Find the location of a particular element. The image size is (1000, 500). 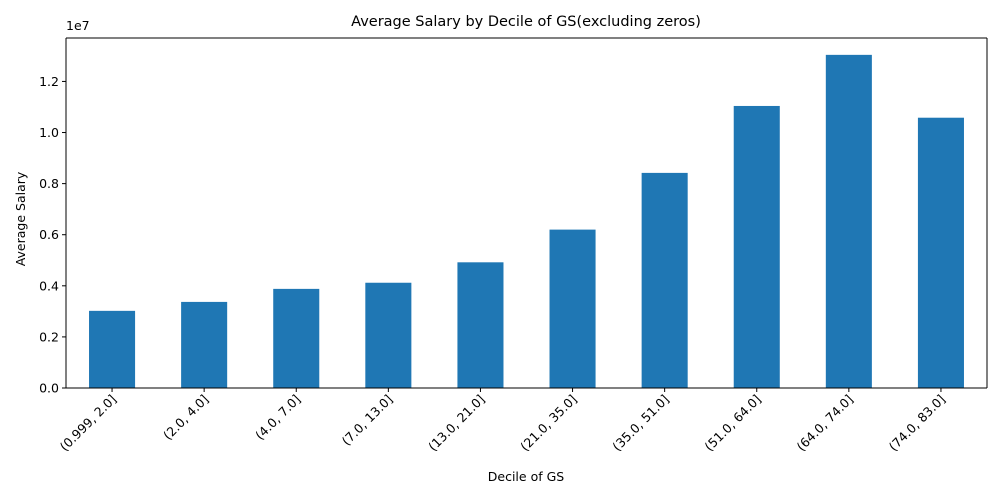

y-tick-label-6: 1.2 is located at coordinates (49, 81).